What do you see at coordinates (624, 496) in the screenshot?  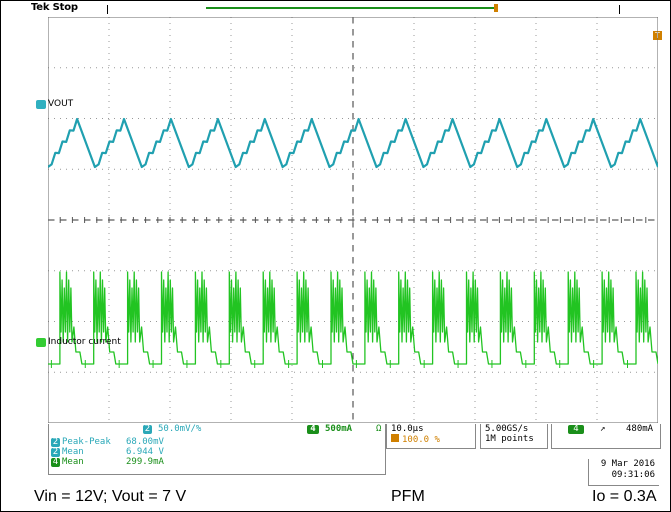 I see `caption-output-current: Io = 0.3A` at bounding box center [624, 496].